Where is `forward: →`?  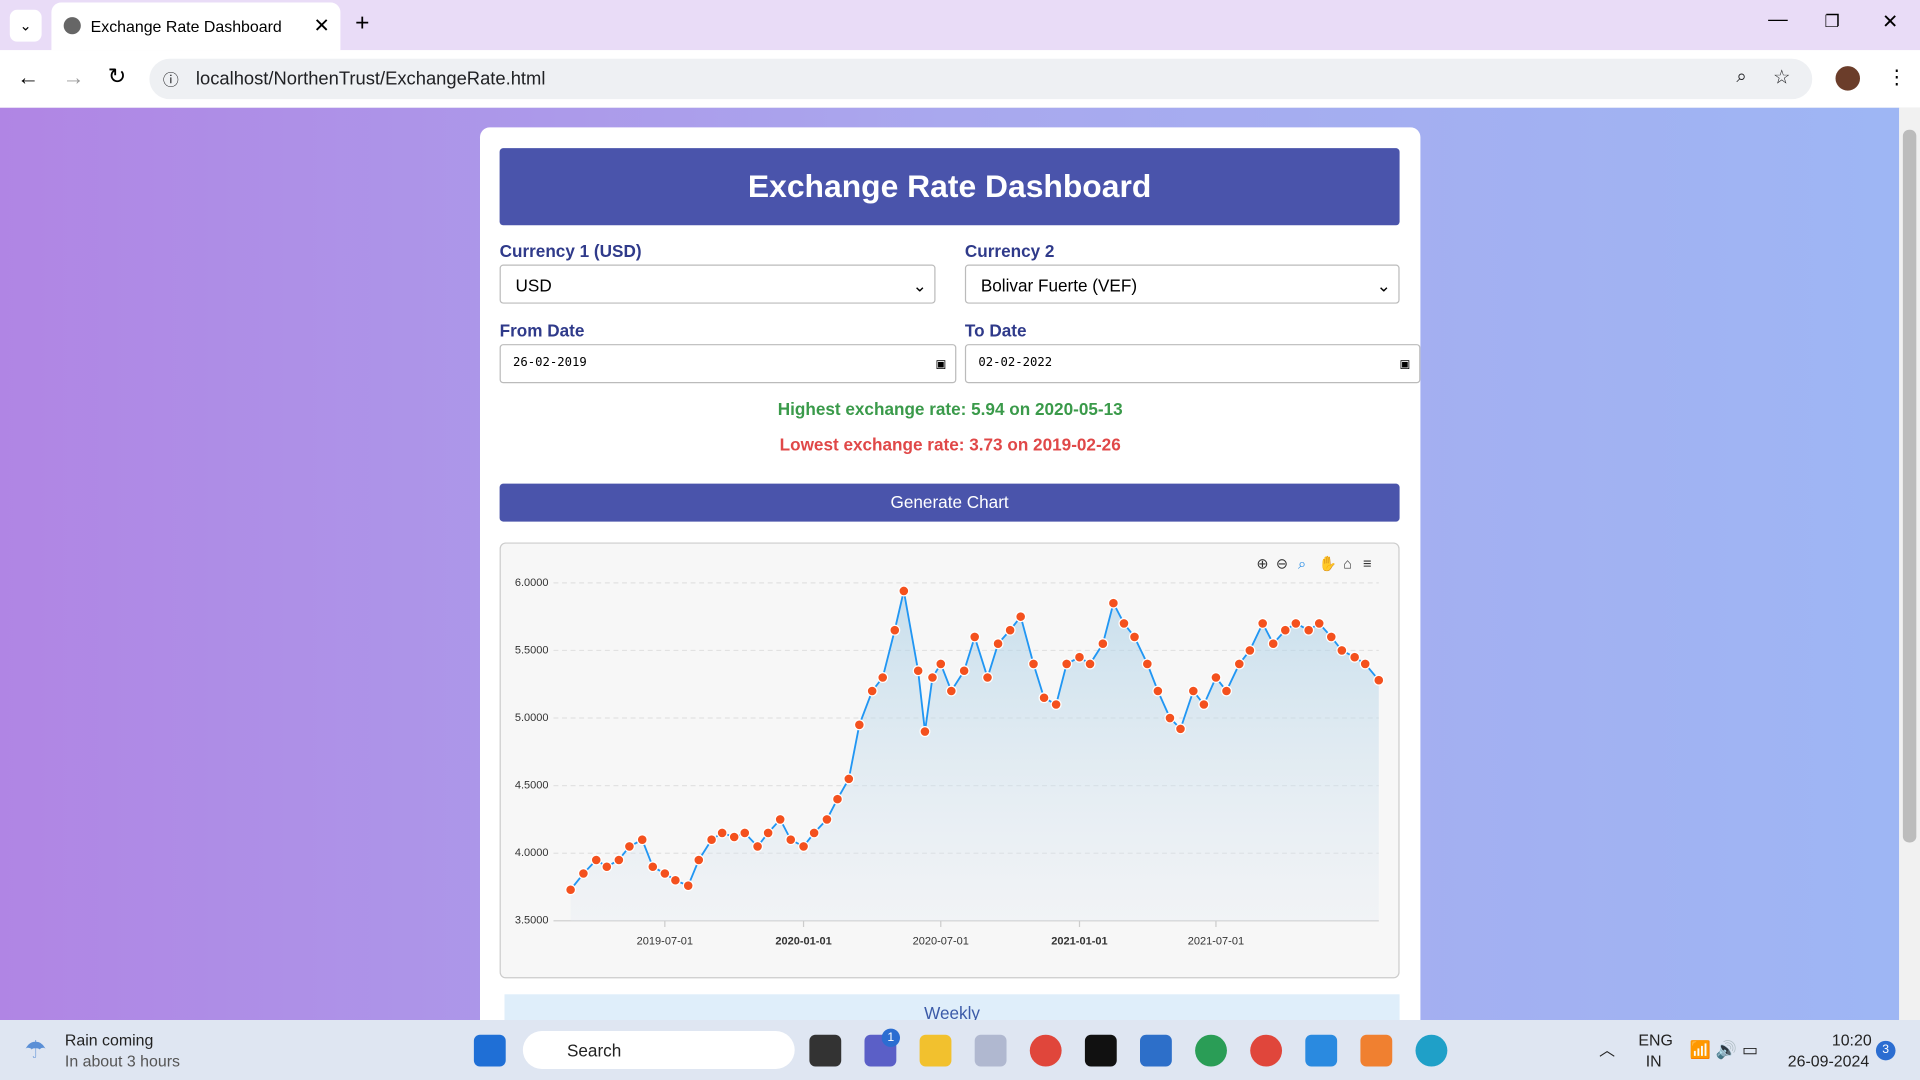
forward: → is located at coordinates (73, 77).